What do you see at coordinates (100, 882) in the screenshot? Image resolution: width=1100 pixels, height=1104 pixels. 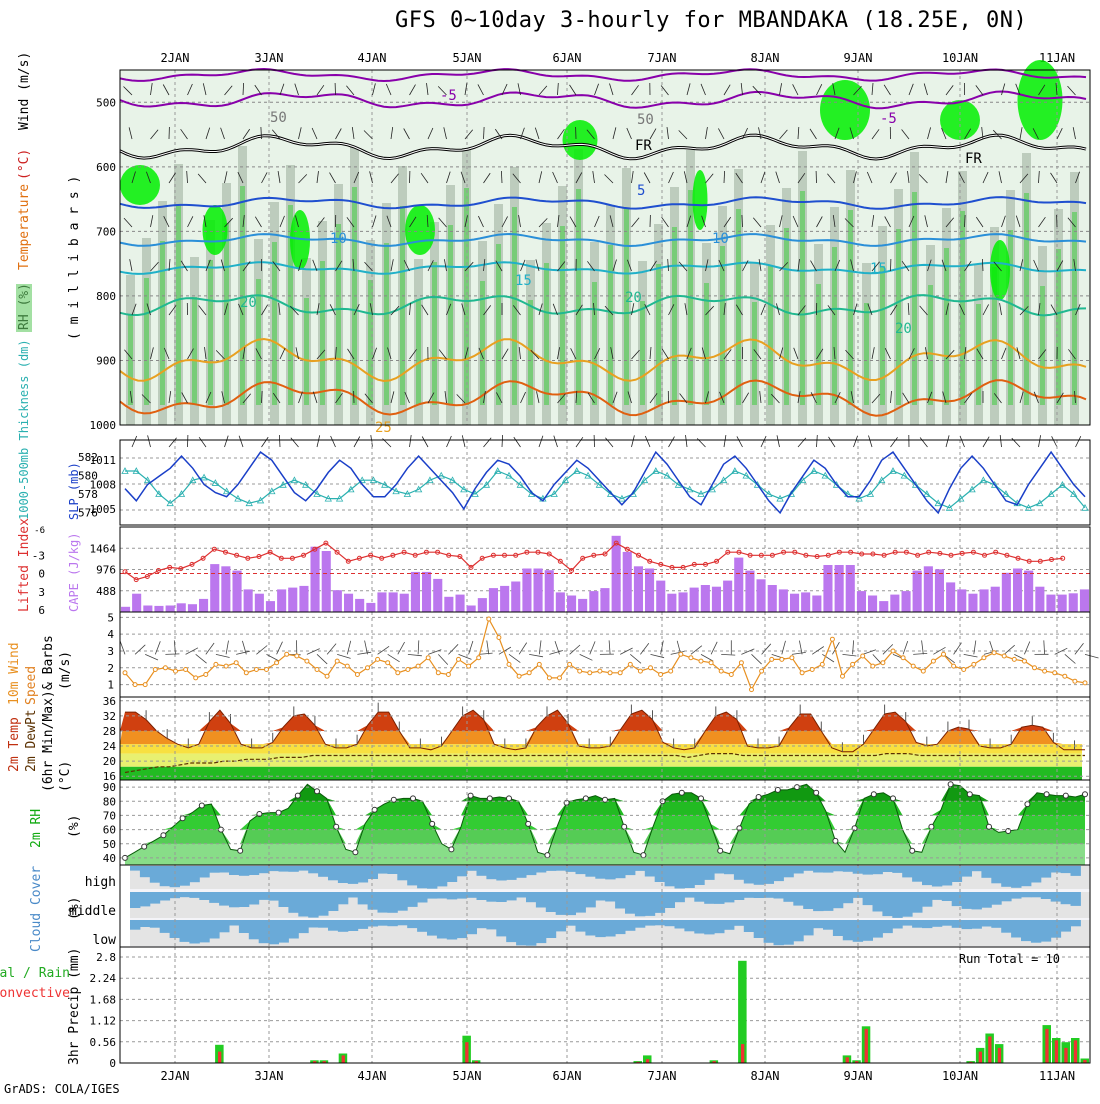 I see `cloud-level-high: high` at bounding box center [100, 882].